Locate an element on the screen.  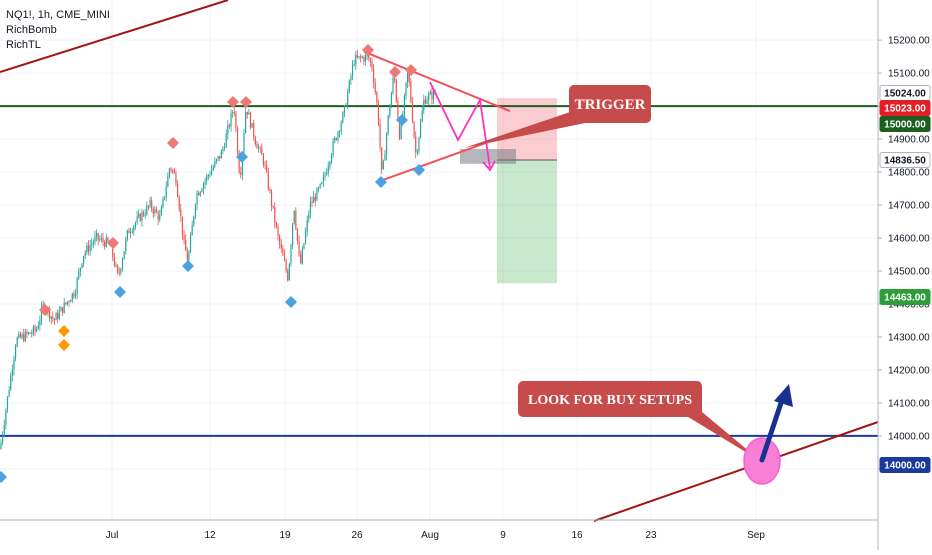
x-tick-label: 23 is located at coordinates (651, 535).